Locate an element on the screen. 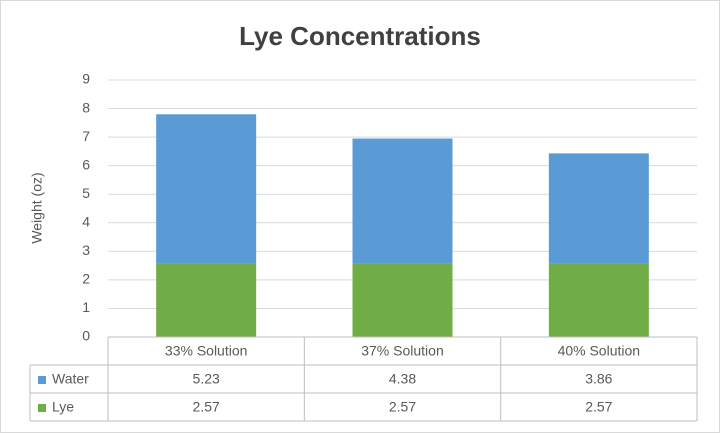 This screenshot has width=720, height=433. y-tick-label: 1 is located at coordinates (86, 307).